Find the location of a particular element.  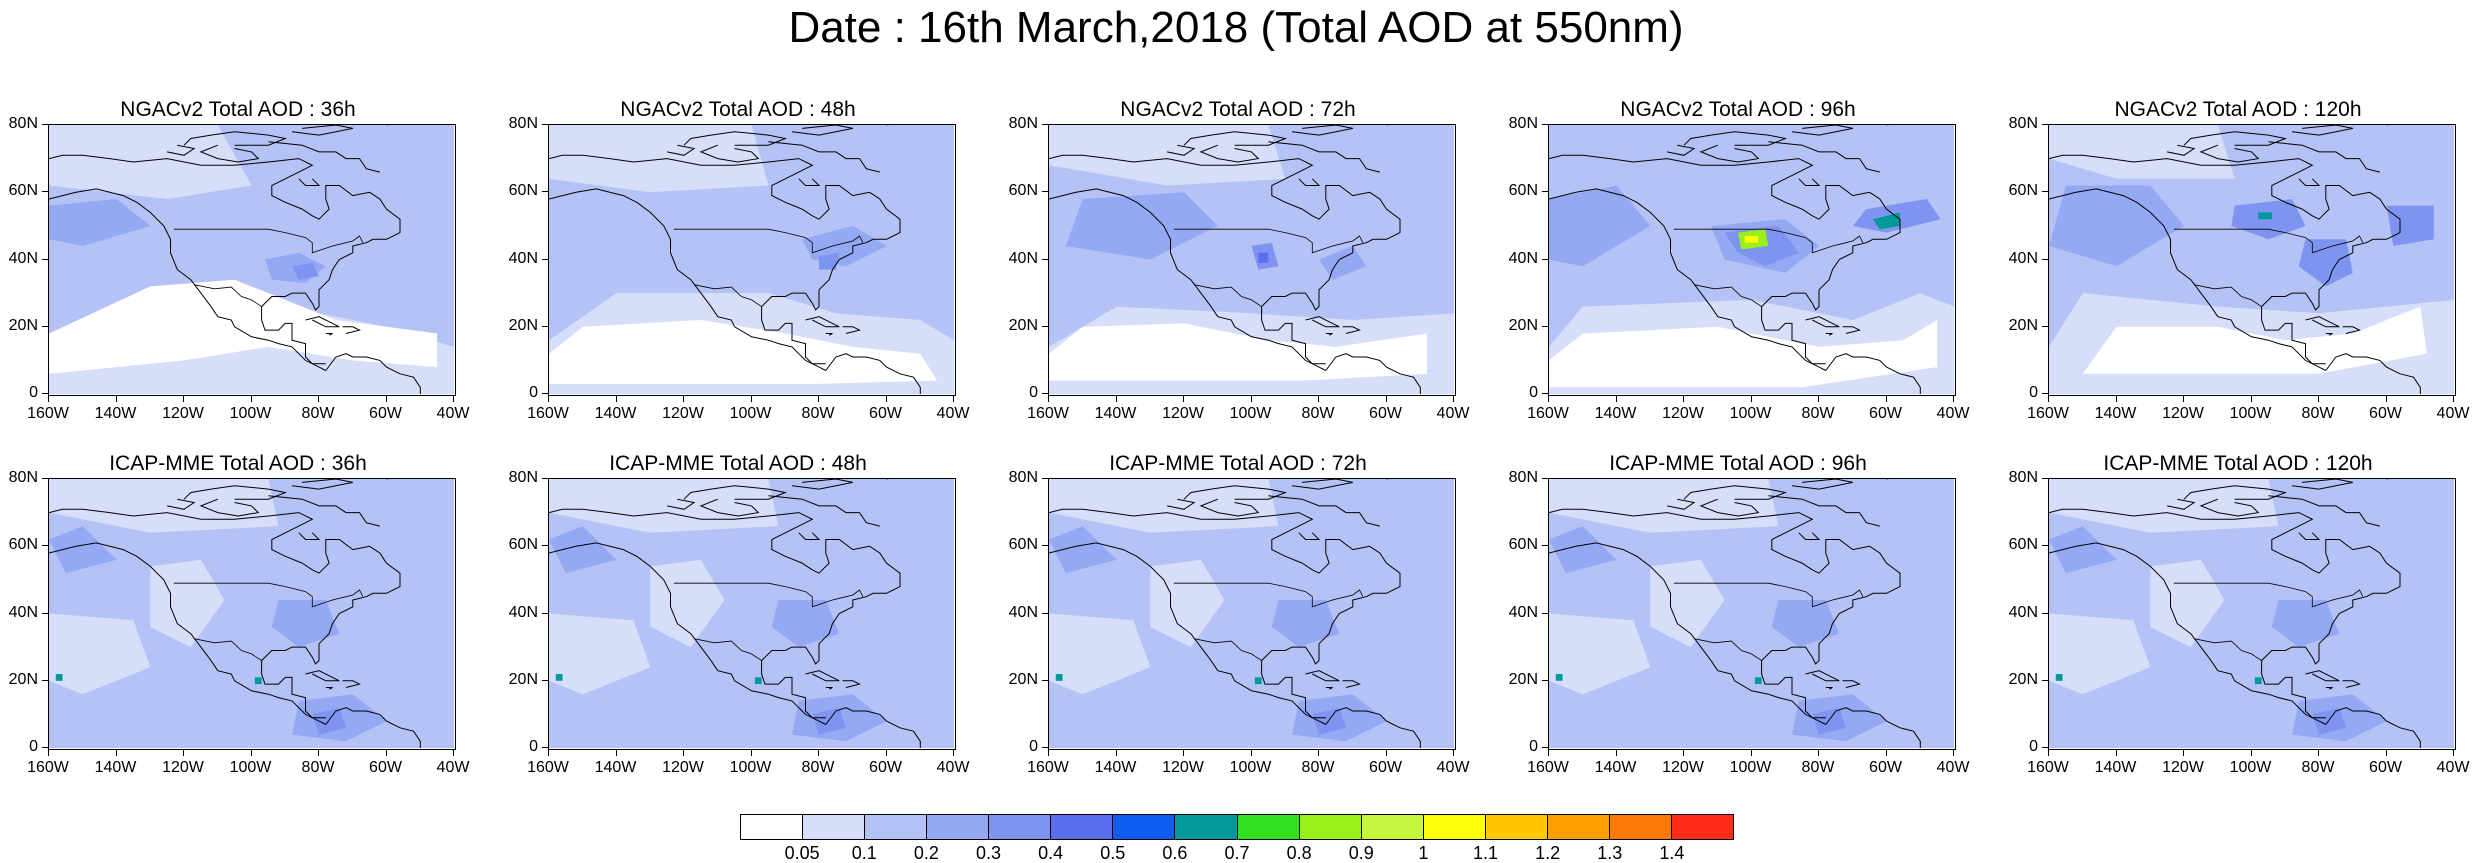

colorbar-label: 1.2 is located at coordinates (1548, 853).